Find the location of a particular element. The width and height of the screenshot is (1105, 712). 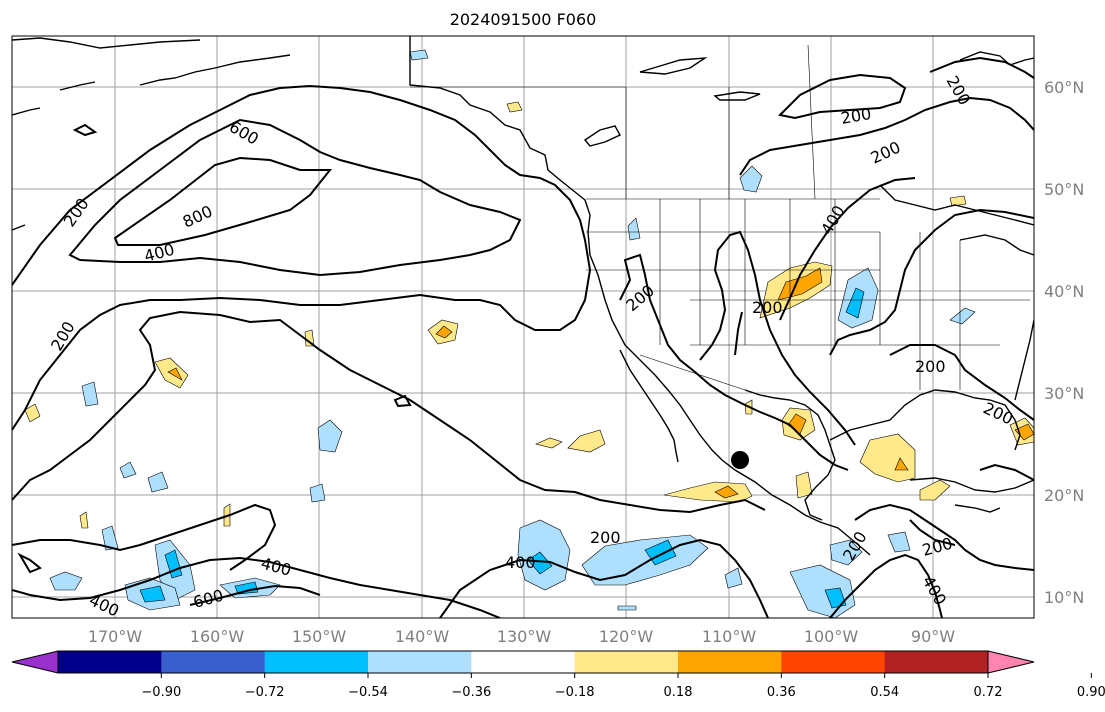

contour-400-south is located at coordinates (256, 587).